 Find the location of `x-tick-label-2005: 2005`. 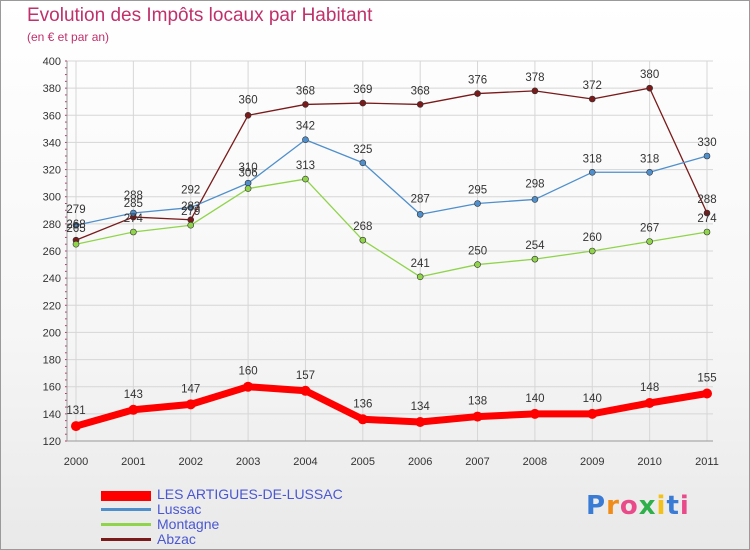

x-tick-label-2005: 2005 is located at coordinates (363, 462).